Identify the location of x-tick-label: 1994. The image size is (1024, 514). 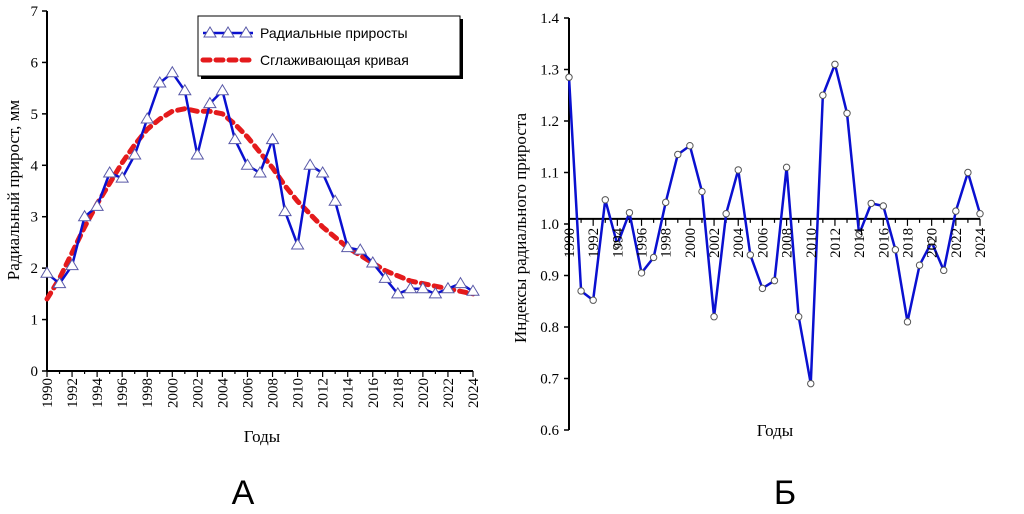
(618, 242).